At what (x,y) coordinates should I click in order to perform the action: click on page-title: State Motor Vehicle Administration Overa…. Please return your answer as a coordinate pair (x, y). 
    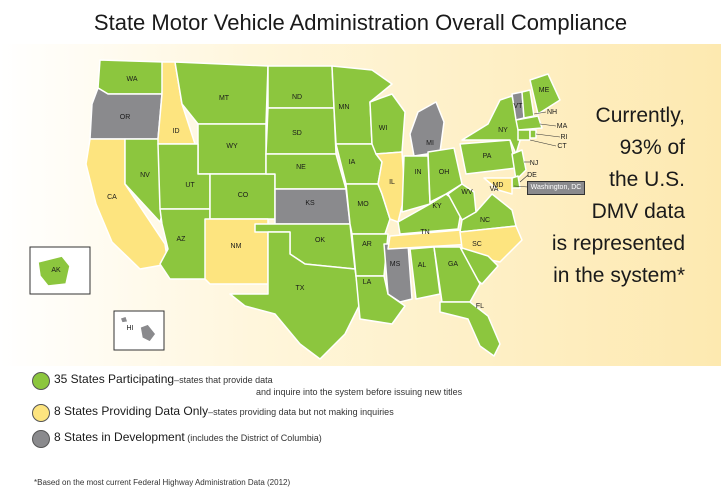
    Looking at the image, I should click on (360, 22).